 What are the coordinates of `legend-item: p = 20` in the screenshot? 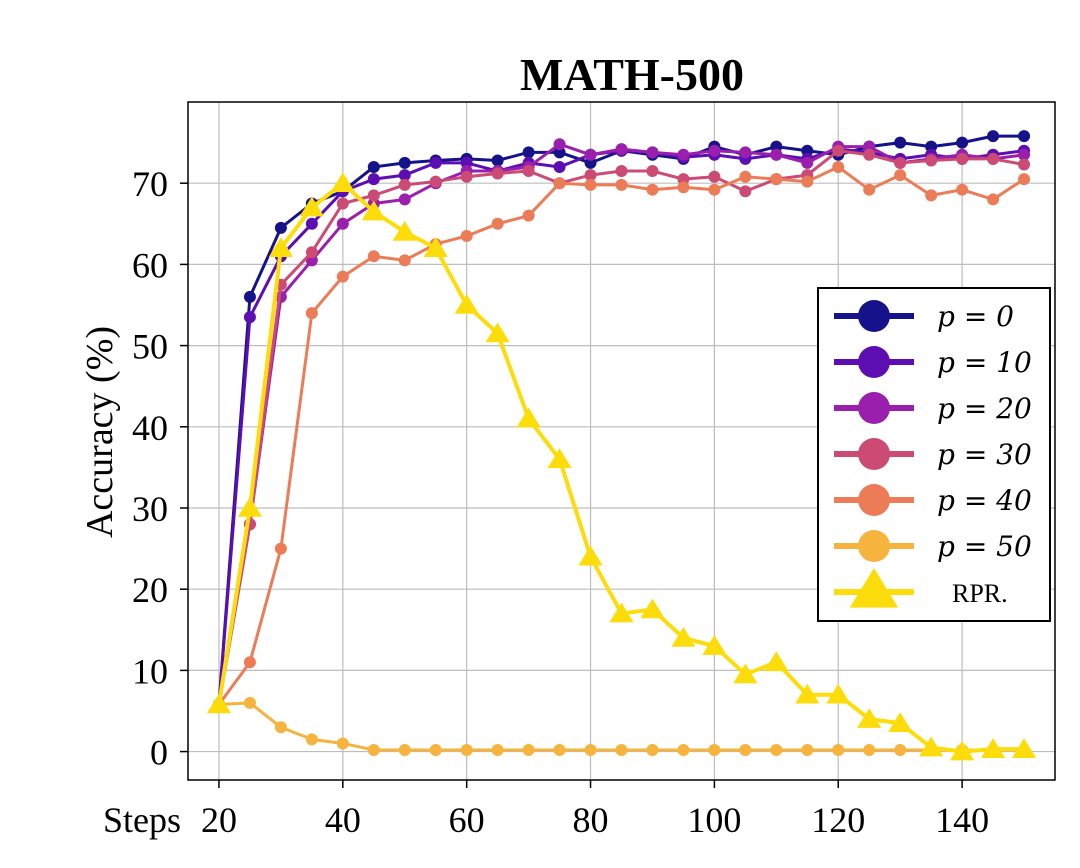 It's located at (933, 408).